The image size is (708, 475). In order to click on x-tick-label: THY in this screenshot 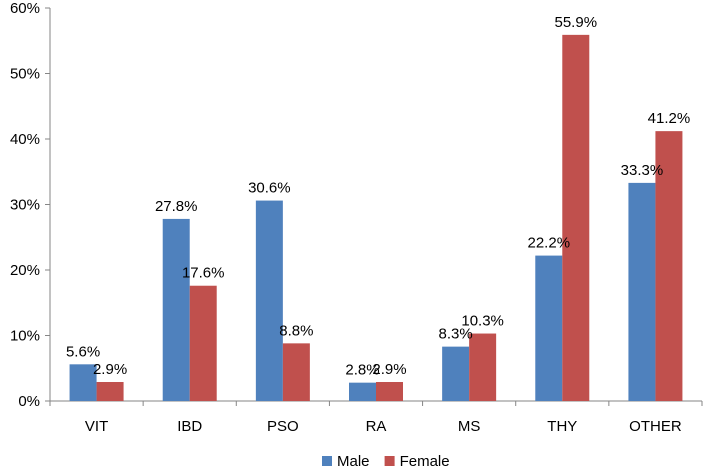, I will do `click(562, 426)`.